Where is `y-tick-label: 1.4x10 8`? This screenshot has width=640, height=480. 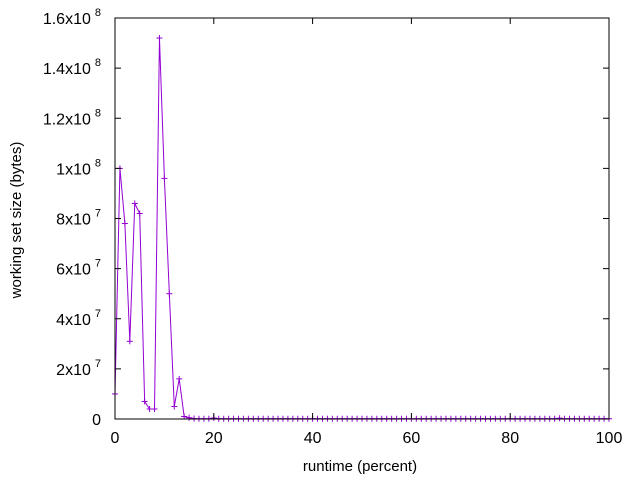
y-tick-label: 1.4x10 8 is located at coordinates (72, 67).